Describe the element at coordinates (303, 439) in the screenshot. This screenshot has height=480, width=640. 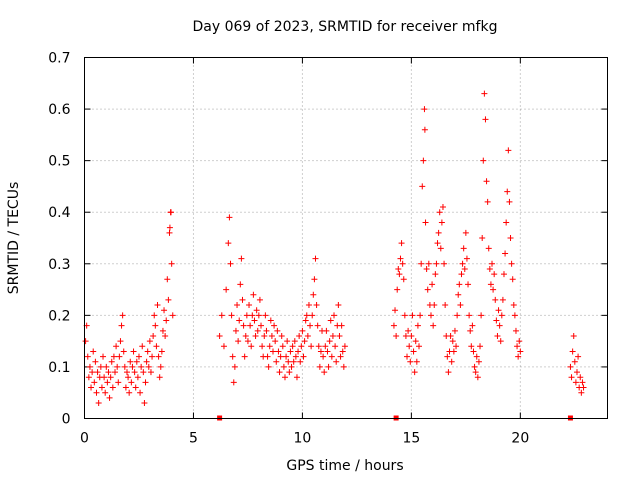
I see `x-tick-label: 10` at that location.